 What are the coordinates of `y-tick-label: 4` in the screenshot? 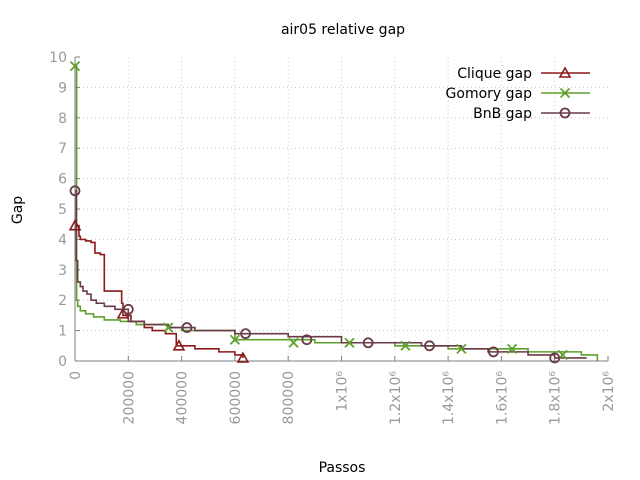 It's located at (62, 240).